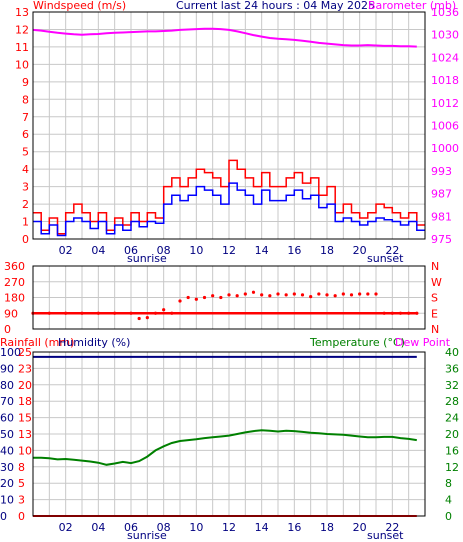 This screenshot has width=463, height=542. What do you see at coordinates (385, 535) in the screenshot?
I see `sunset-label-bottom: sunset` at bounding box center [385, 535].